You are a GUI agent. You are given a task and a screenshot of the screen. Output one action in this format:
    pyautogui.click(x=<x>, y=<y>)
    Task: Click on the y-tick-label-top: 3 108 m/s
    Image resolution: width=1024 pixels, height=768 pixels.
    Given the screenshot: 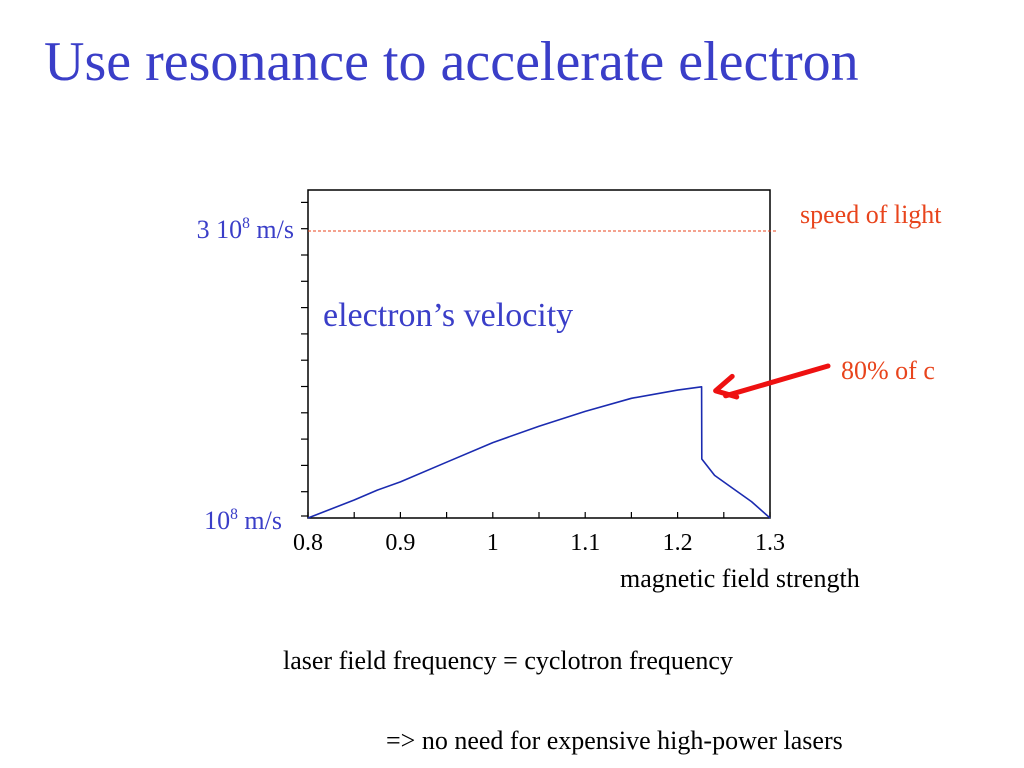 What is the action you would take?
    pyautogui.click(x=245, y=229)
    